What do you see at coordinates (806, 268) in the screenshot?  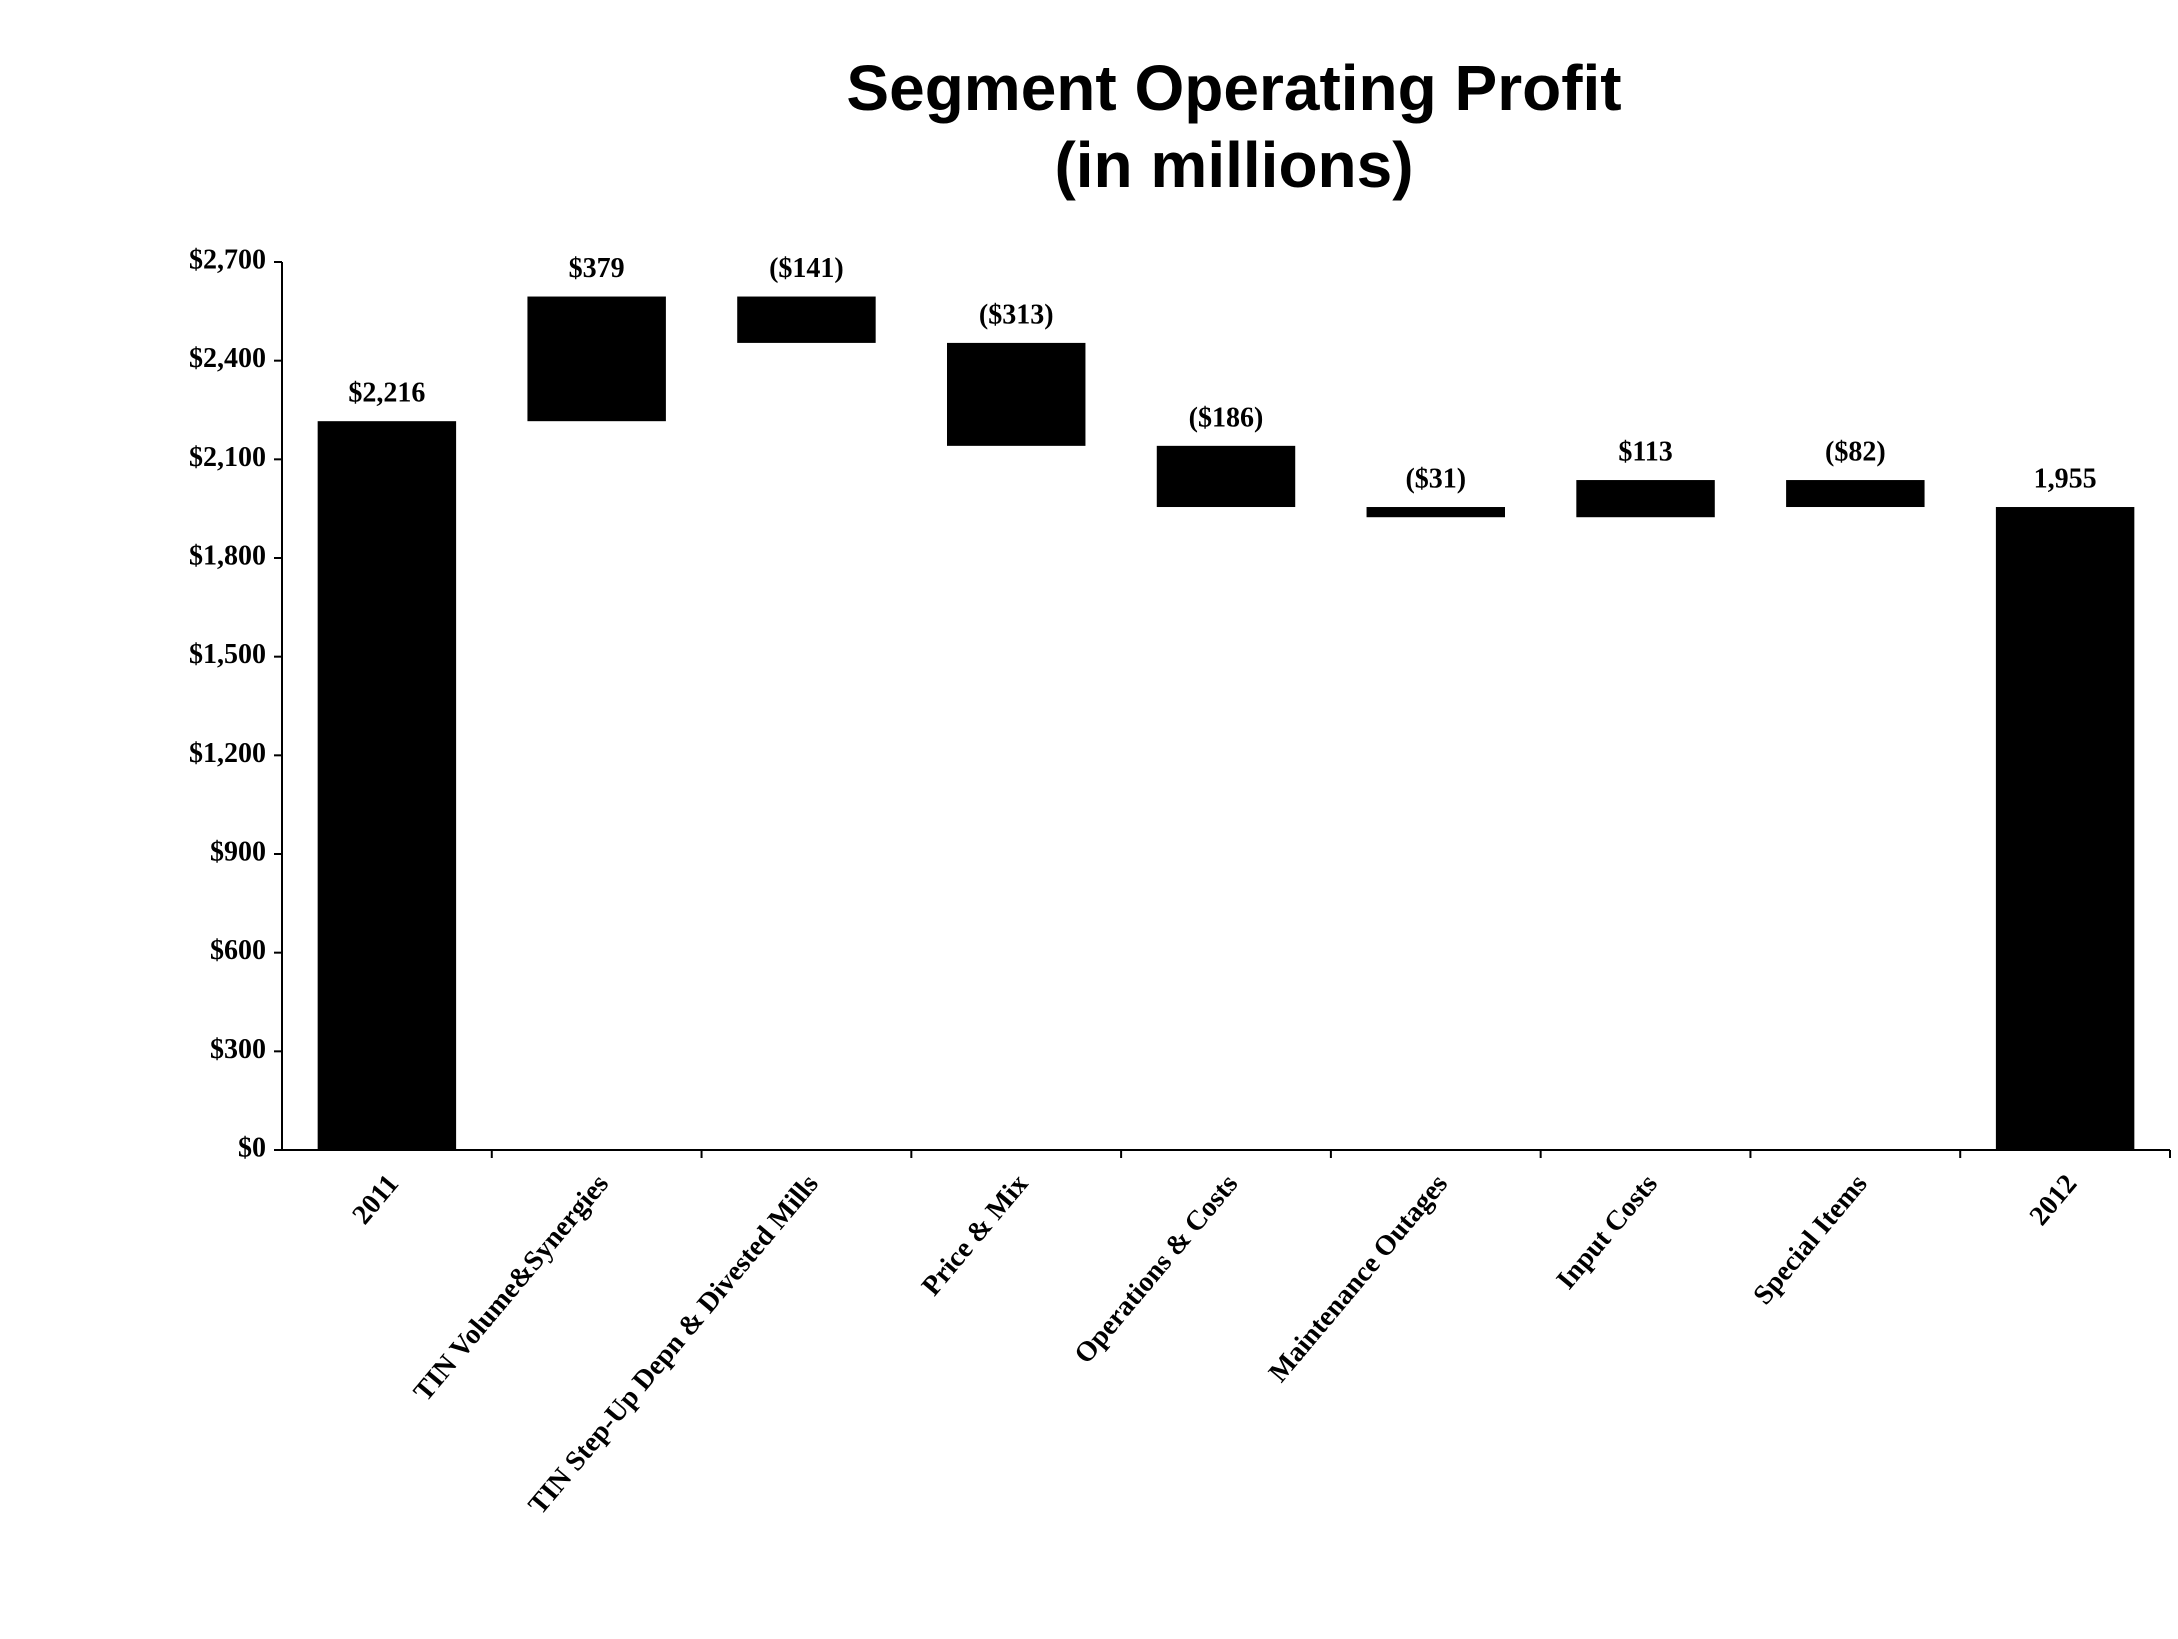 I see `value-label: ($141)` at bounding box center [806, 268].